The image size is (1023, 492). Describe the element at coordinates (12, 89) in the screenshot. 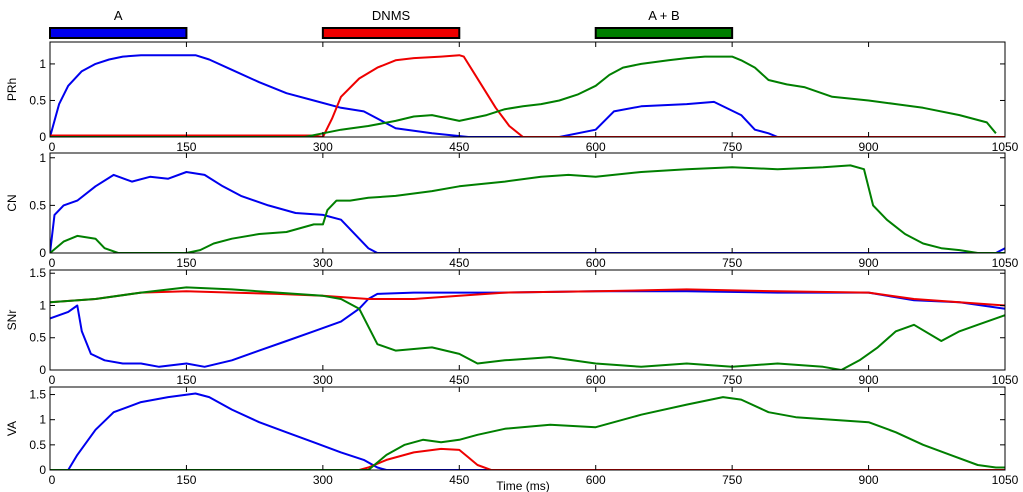

I see `y-axis-label: PRh` at that location.